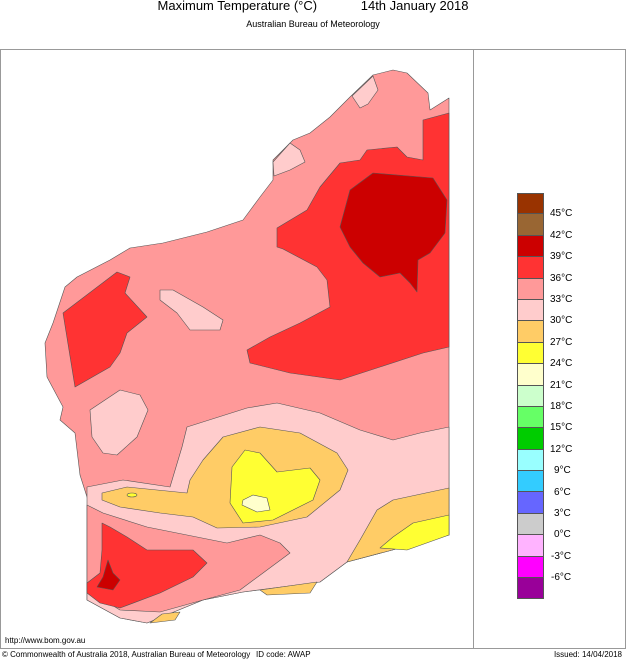 Image resolution: width=626 pixels, height=659 pixels. I want to click on legend-label: 0°C, so click(562, 535).